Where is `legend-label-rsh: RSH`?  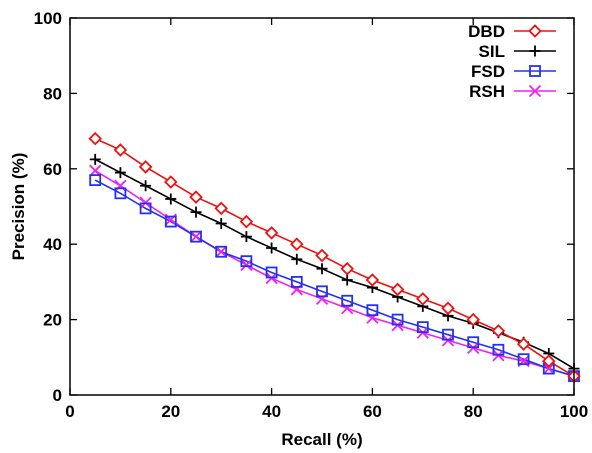 legend-label-rsh: RSH is located at coordinates (487, 91).